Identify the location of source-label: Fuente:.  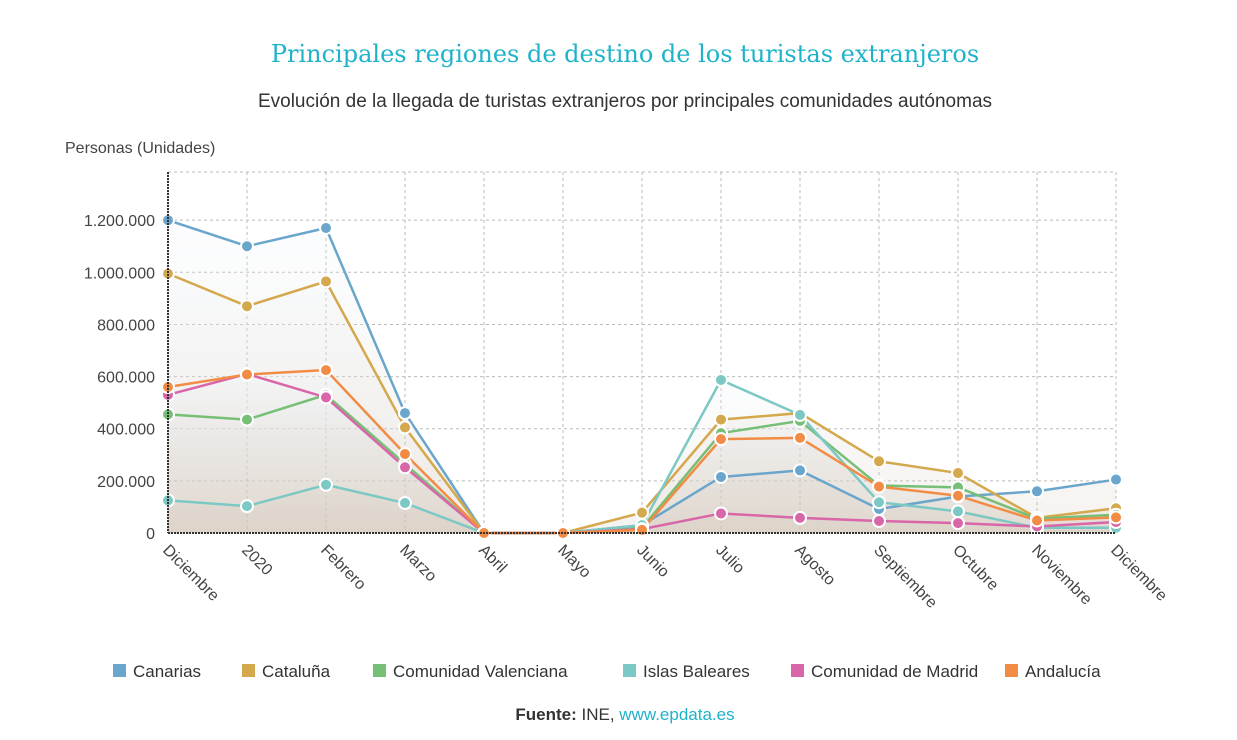
(545, 714).